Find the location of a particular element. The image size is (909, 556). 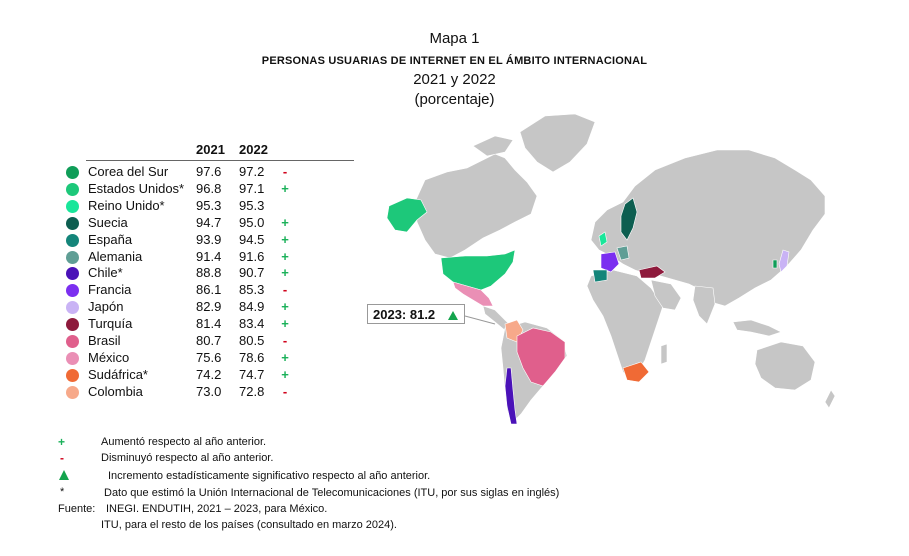

australia is located at coordinates (785, 366).